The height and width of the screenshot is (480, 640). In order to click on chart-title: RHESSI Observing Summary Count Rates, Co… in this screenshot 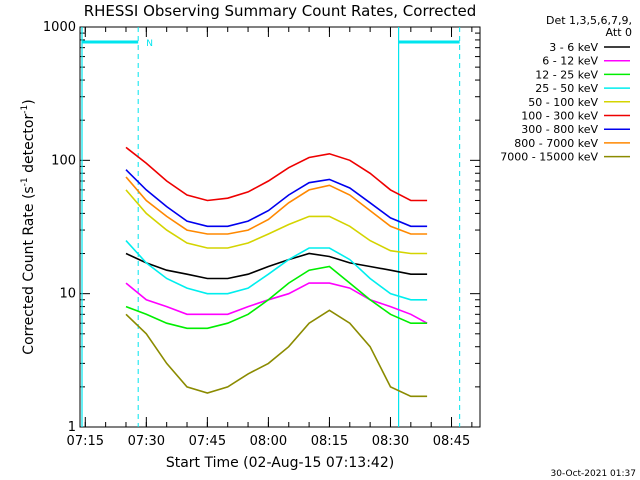, I will do `click(280, 11)`.